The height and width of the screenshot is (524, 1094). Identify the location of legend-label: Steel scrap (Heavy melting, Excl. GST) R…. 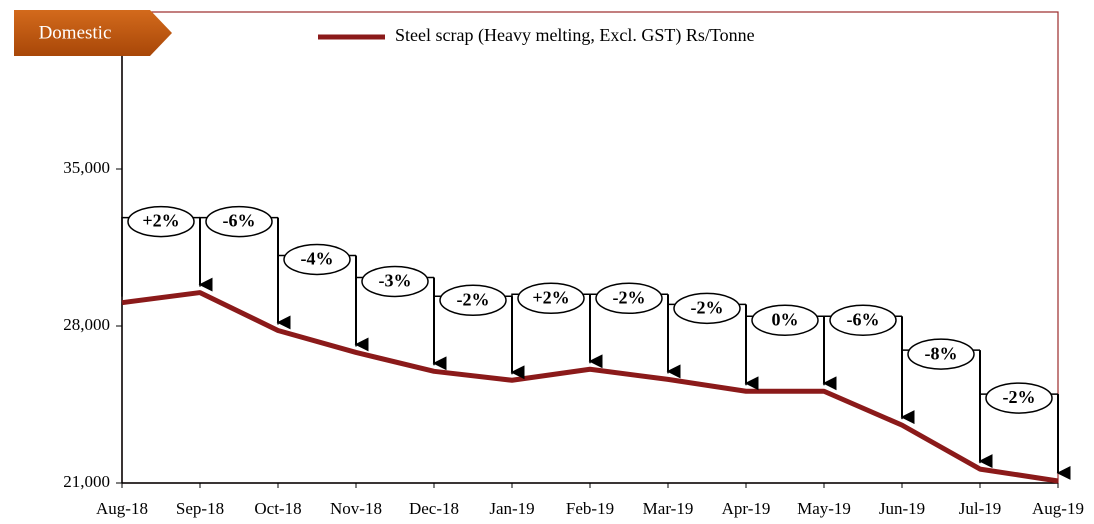
(575, 35).